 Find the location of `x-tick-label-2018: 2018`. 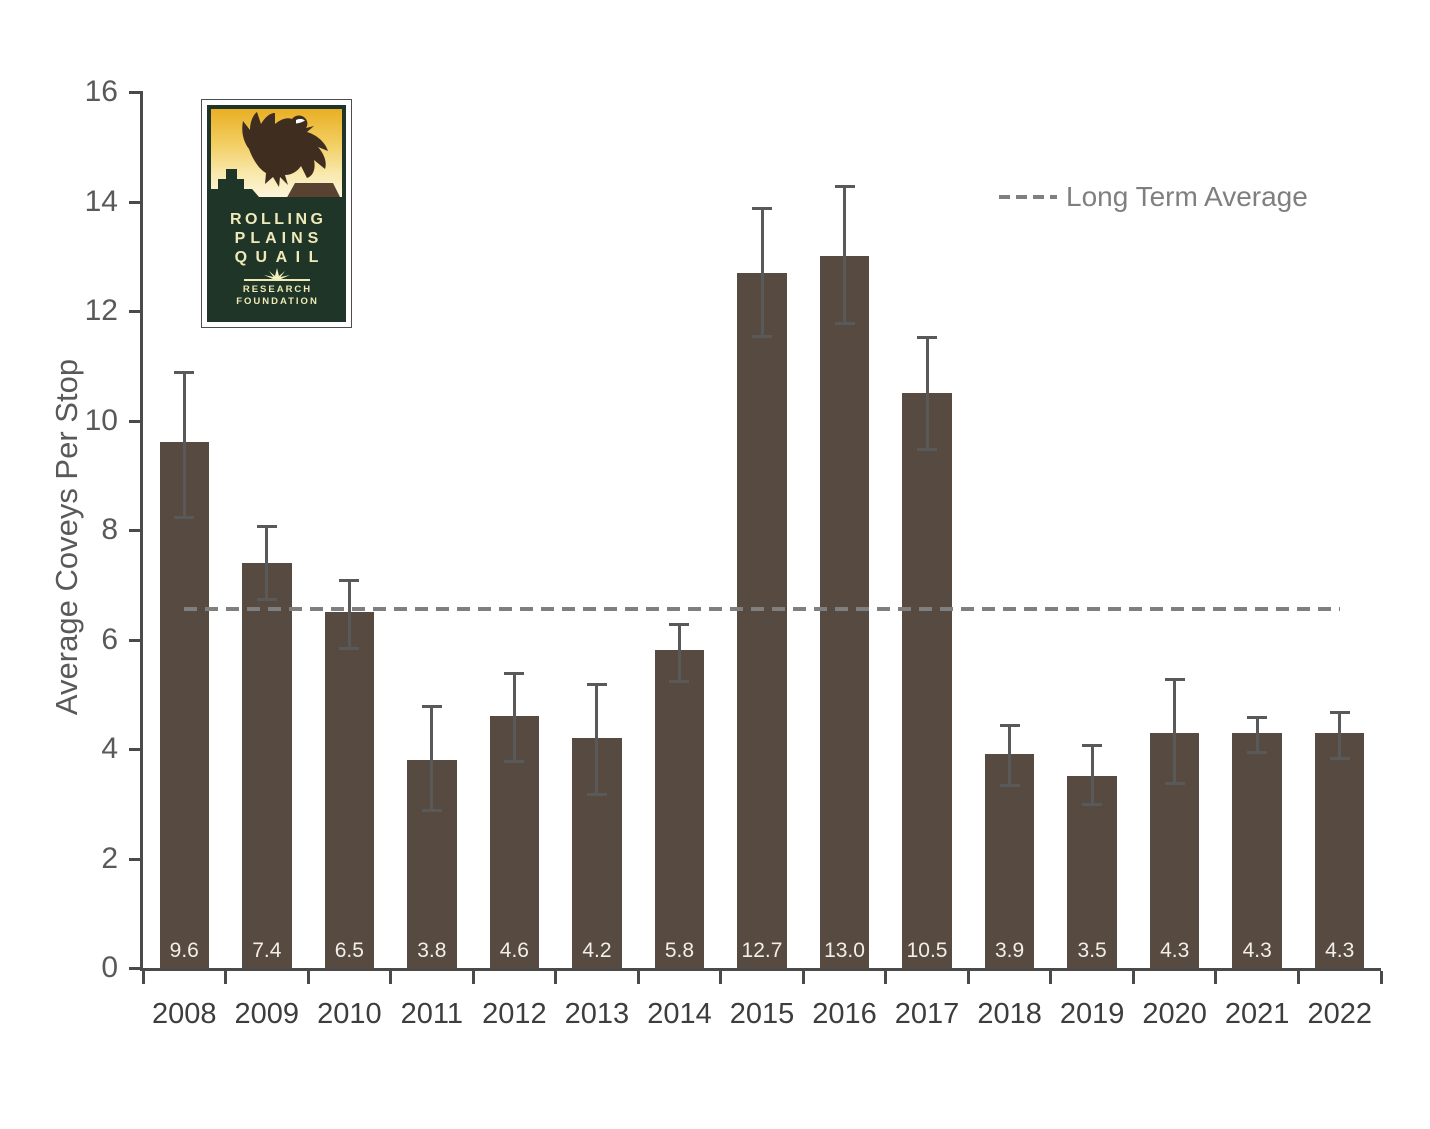

x-tick-label-2018: 2018 is located at coordinates (1009, 1014).